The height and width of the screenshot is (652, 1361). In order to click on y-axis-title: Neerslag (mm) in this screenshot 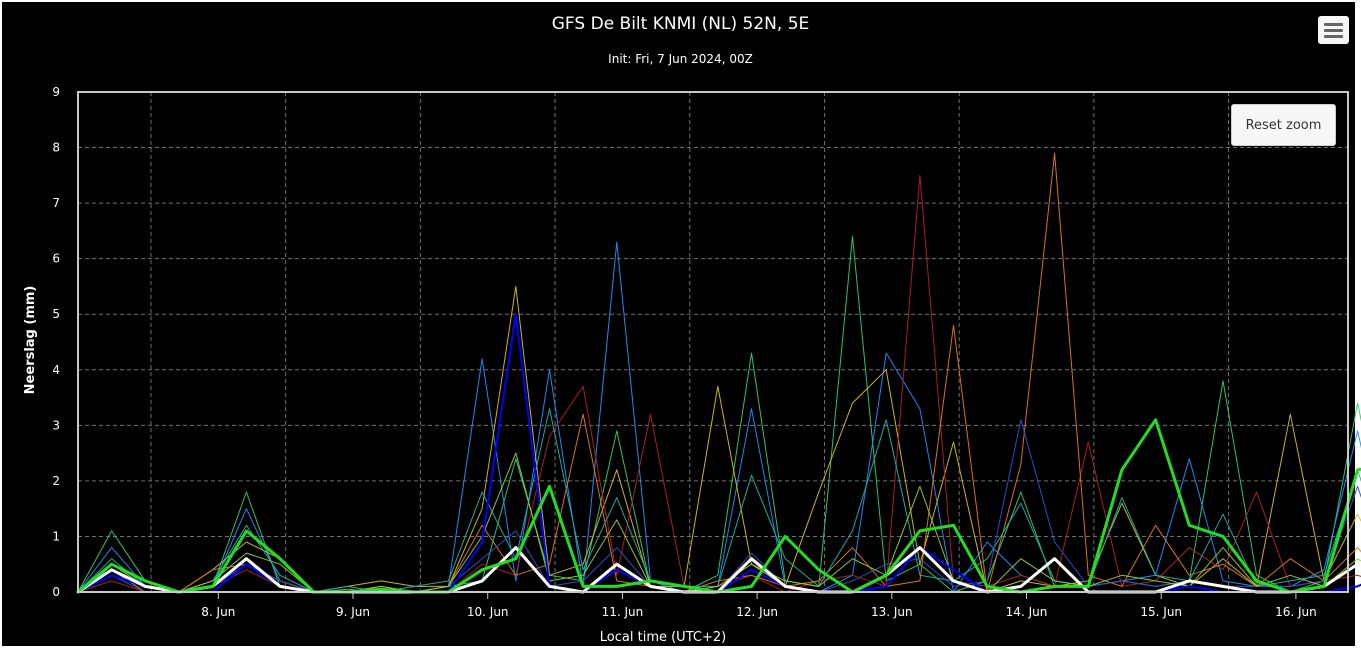, I will do `click(30, 340)`.